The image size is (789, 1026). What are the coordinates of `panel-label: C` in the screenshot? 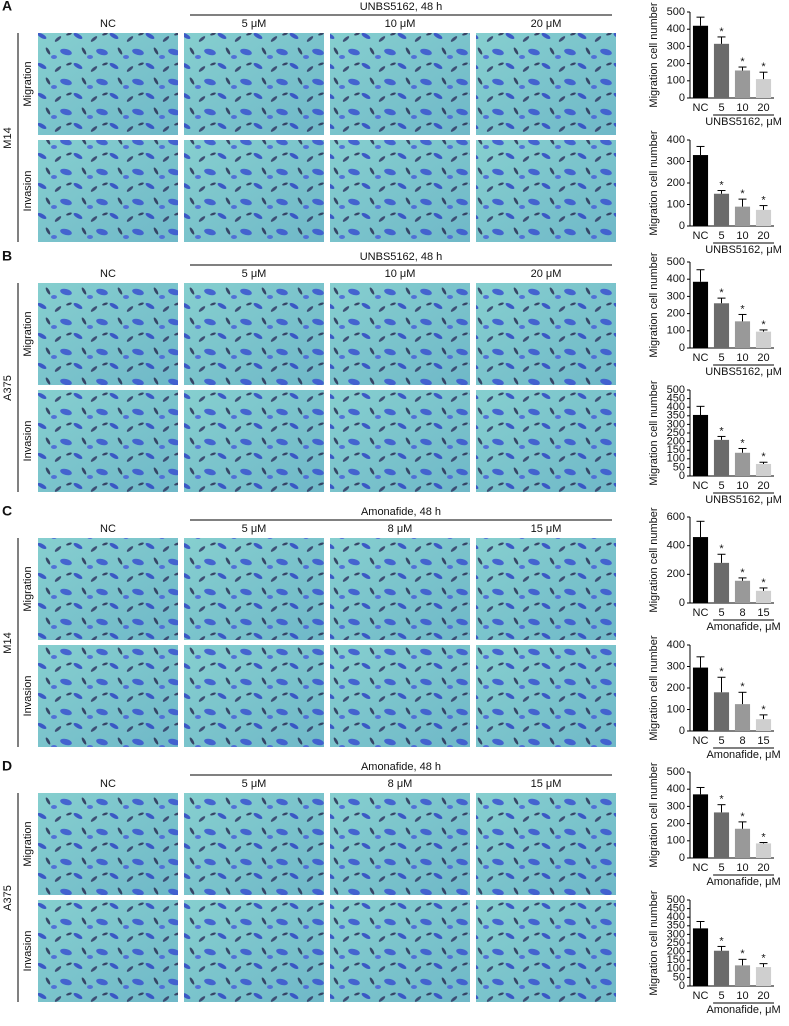 It's located at (7, 511).